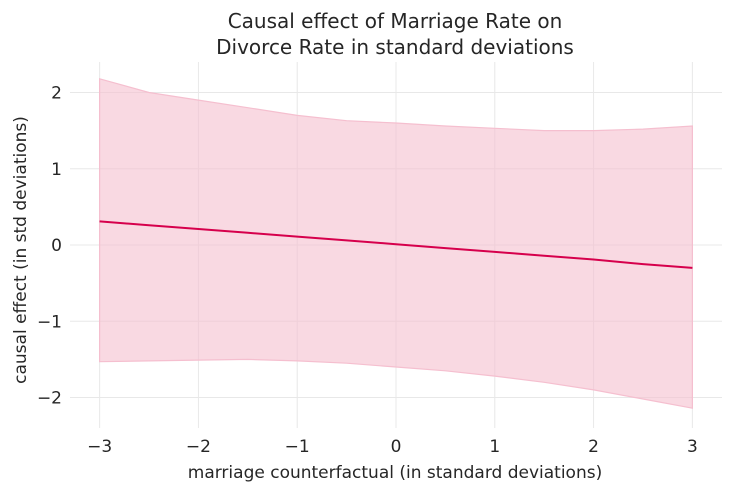 This screenshot has height=491, width=731. I want to click on x-tick-label-3: 0, so click(396, 447).